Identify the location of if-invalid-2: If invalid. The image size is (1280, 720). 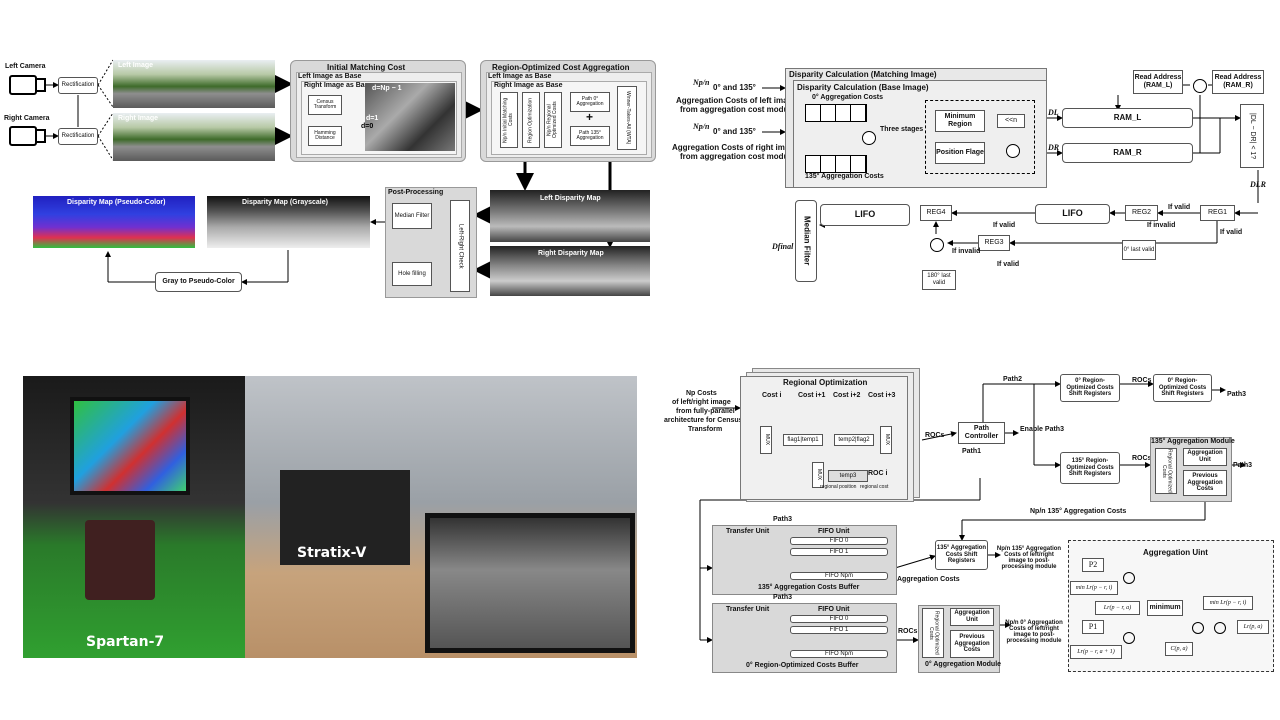
(966, 251).